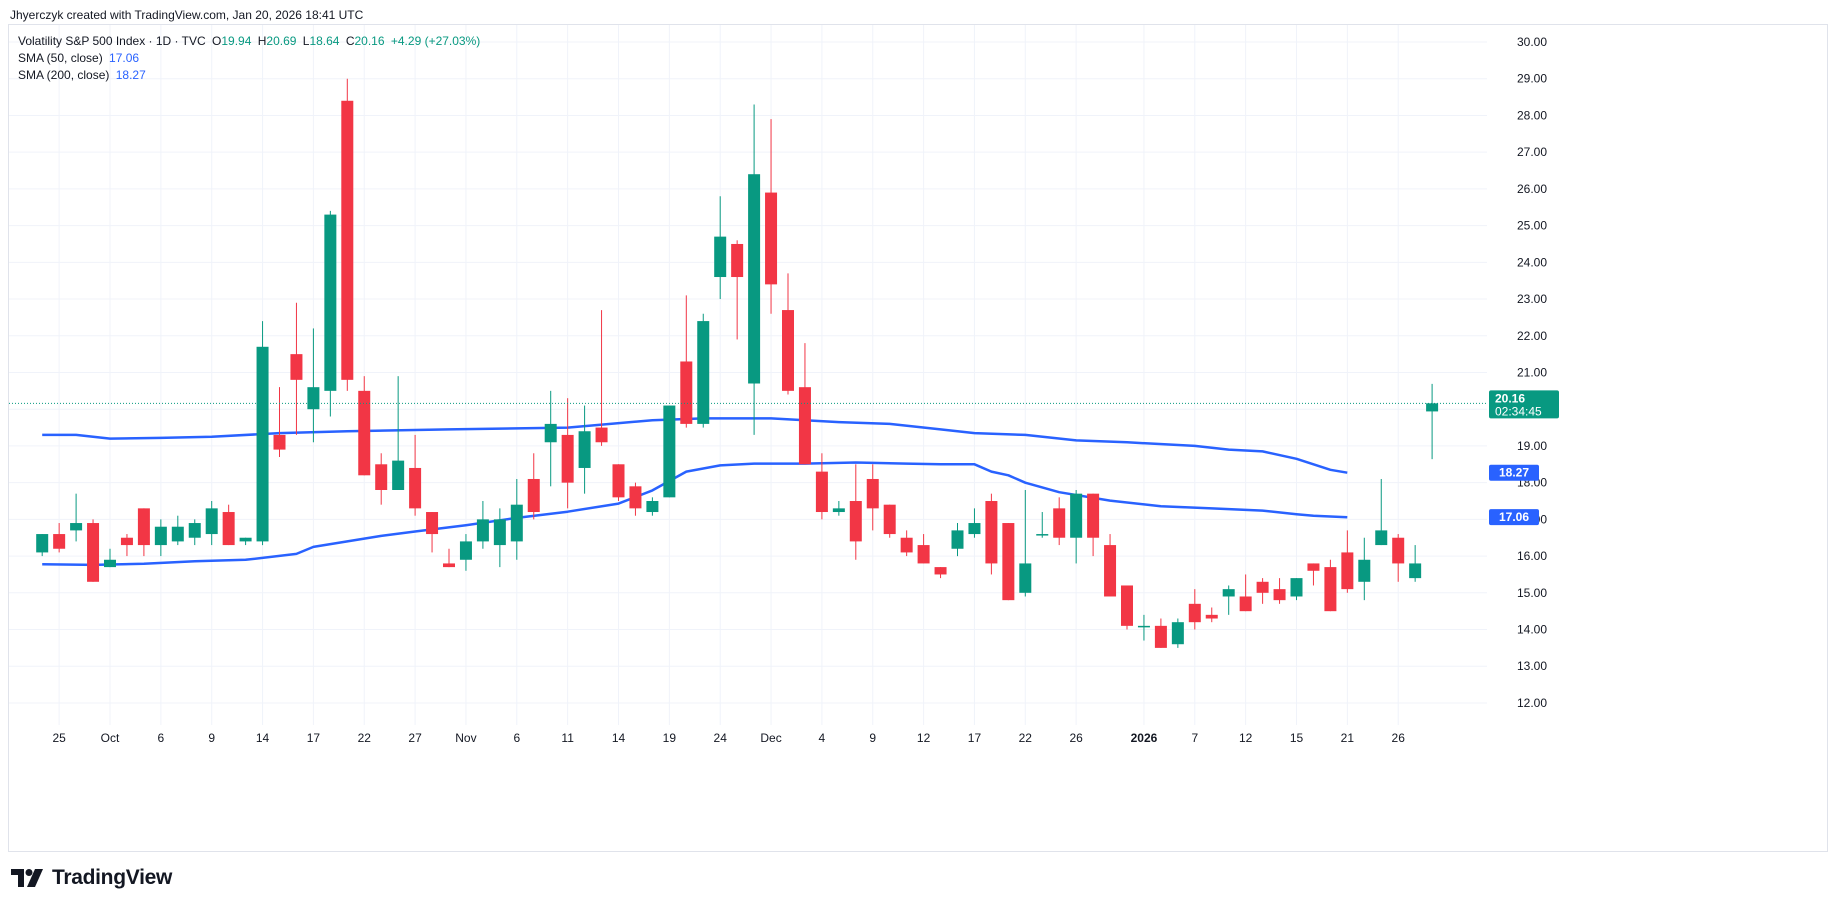 This screenshot has height=909, width=1835. Describe the element at coordinates (1532, 299) in the screenshot. I see `y-tick-label: 23.00` at that location.